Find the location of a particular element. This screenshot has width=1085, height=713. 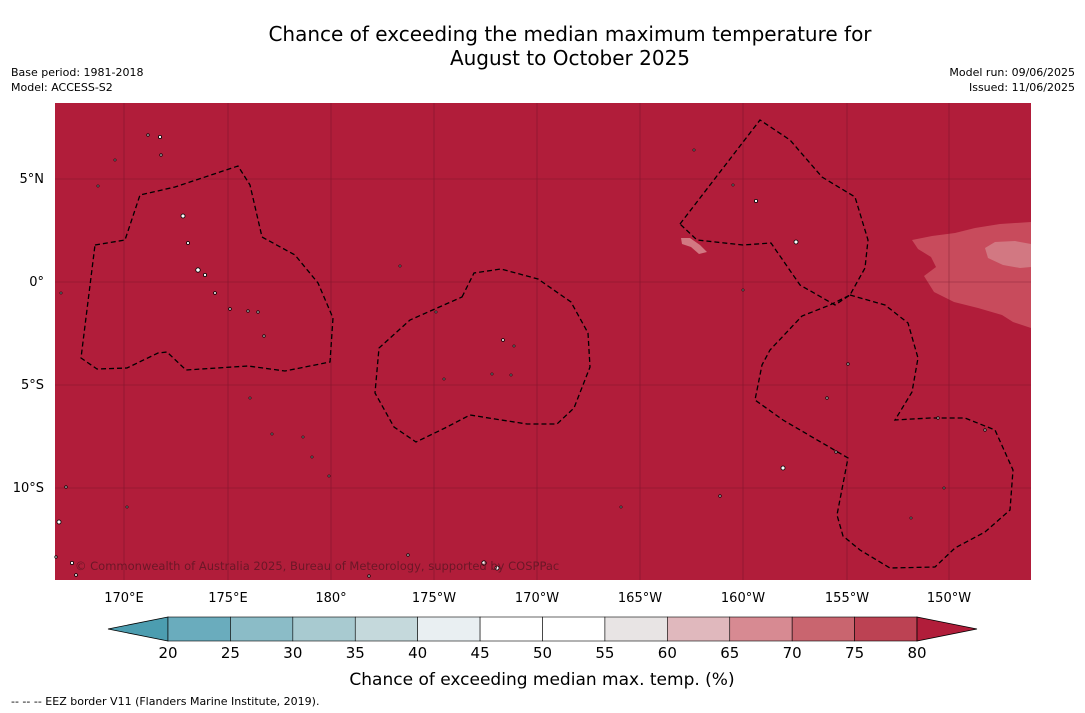

lat-label-10s: 10°S is located at coordinates (28, 488).